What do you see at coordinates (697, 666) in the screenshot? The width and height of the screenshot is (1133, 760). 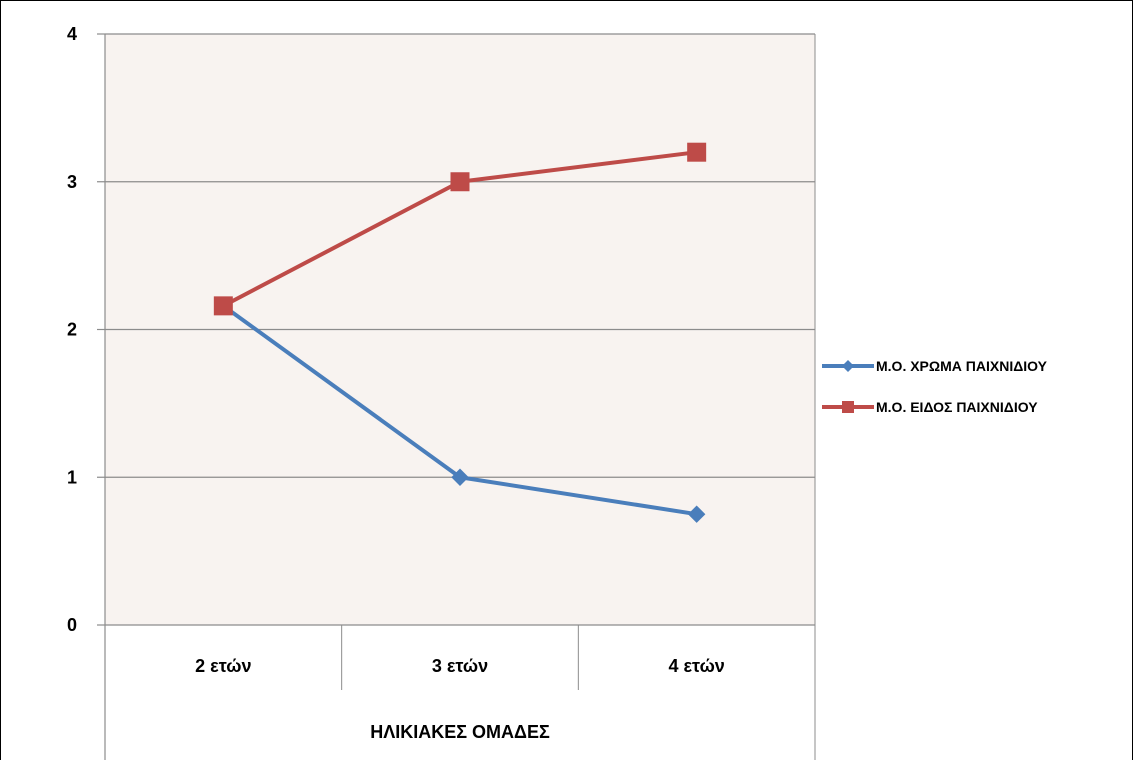 I see `x-tick-label: 4 ετών` at bounding box center [697, 666].